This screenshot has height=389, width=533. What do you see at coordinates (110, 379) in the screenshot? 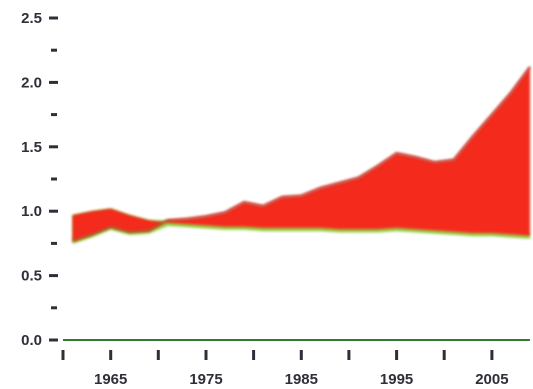
I see `x-tick-label-0: 1965` at bounding box center [110, 379].